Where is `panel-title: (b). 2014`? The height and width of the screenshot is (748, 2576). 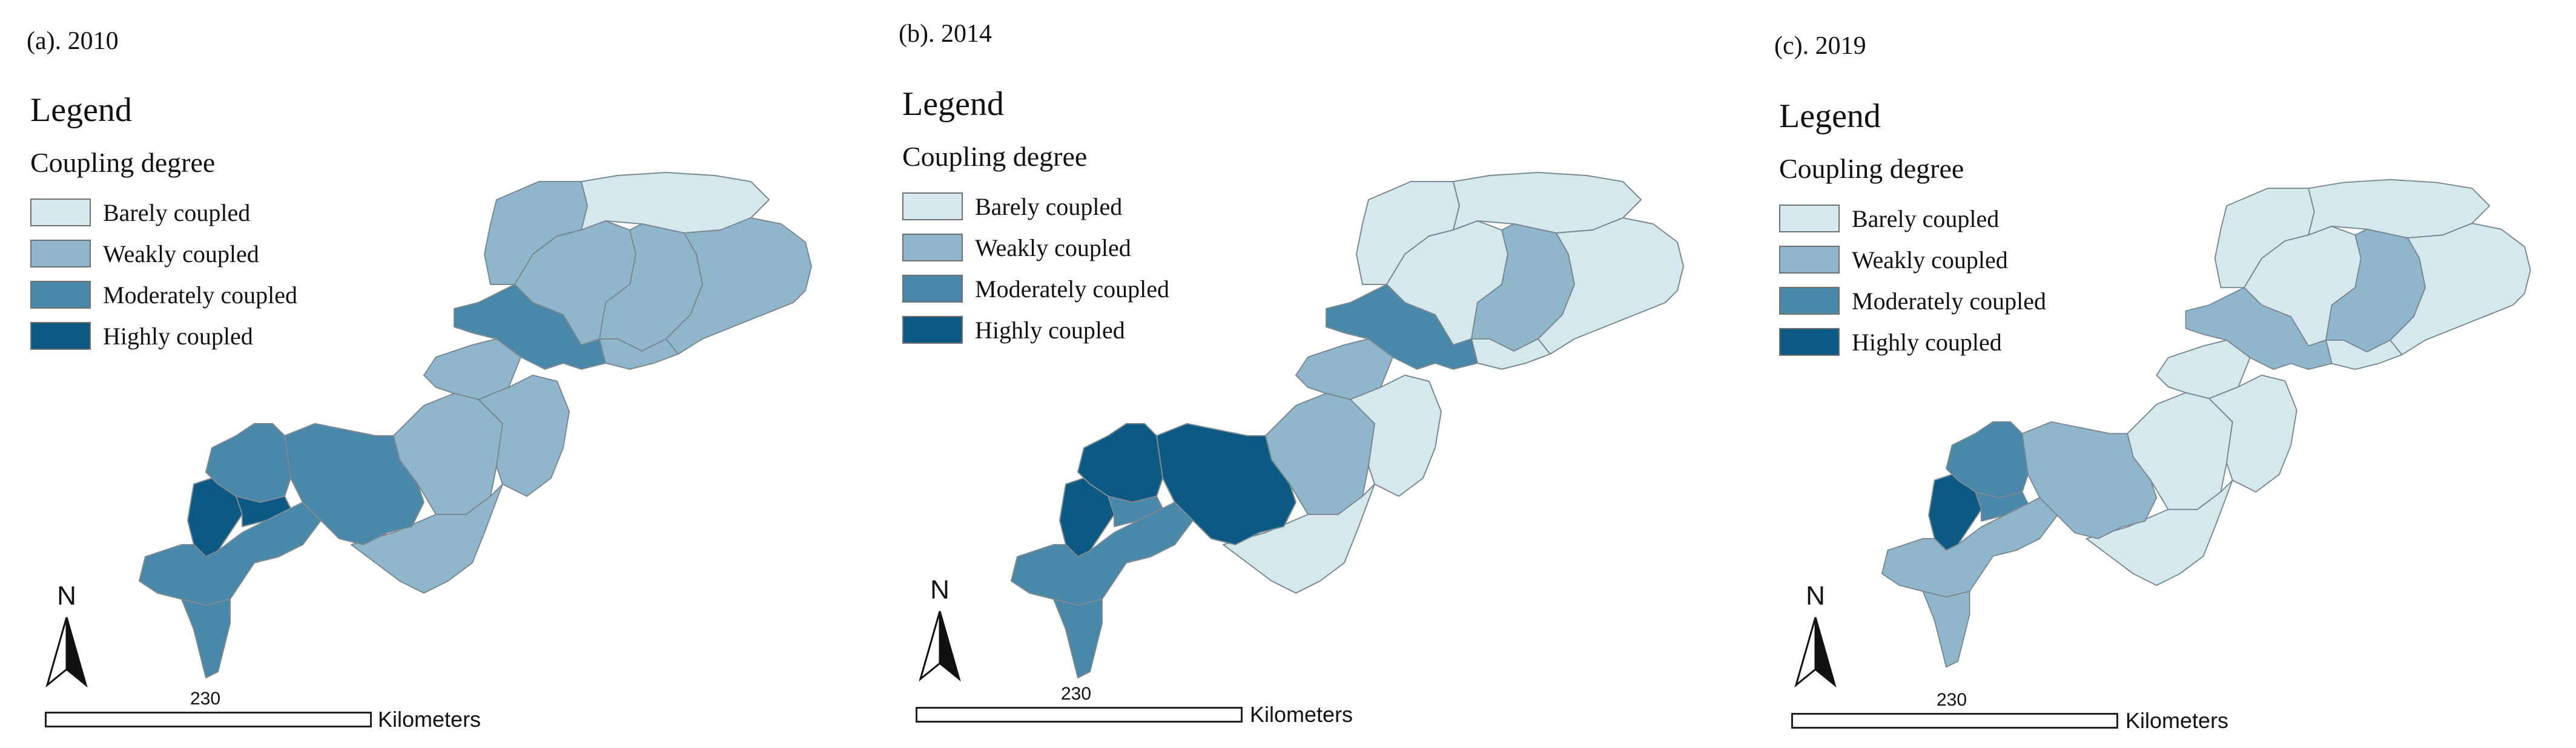 panel-title: (b). 2014 is located at coordinates (945, 34).